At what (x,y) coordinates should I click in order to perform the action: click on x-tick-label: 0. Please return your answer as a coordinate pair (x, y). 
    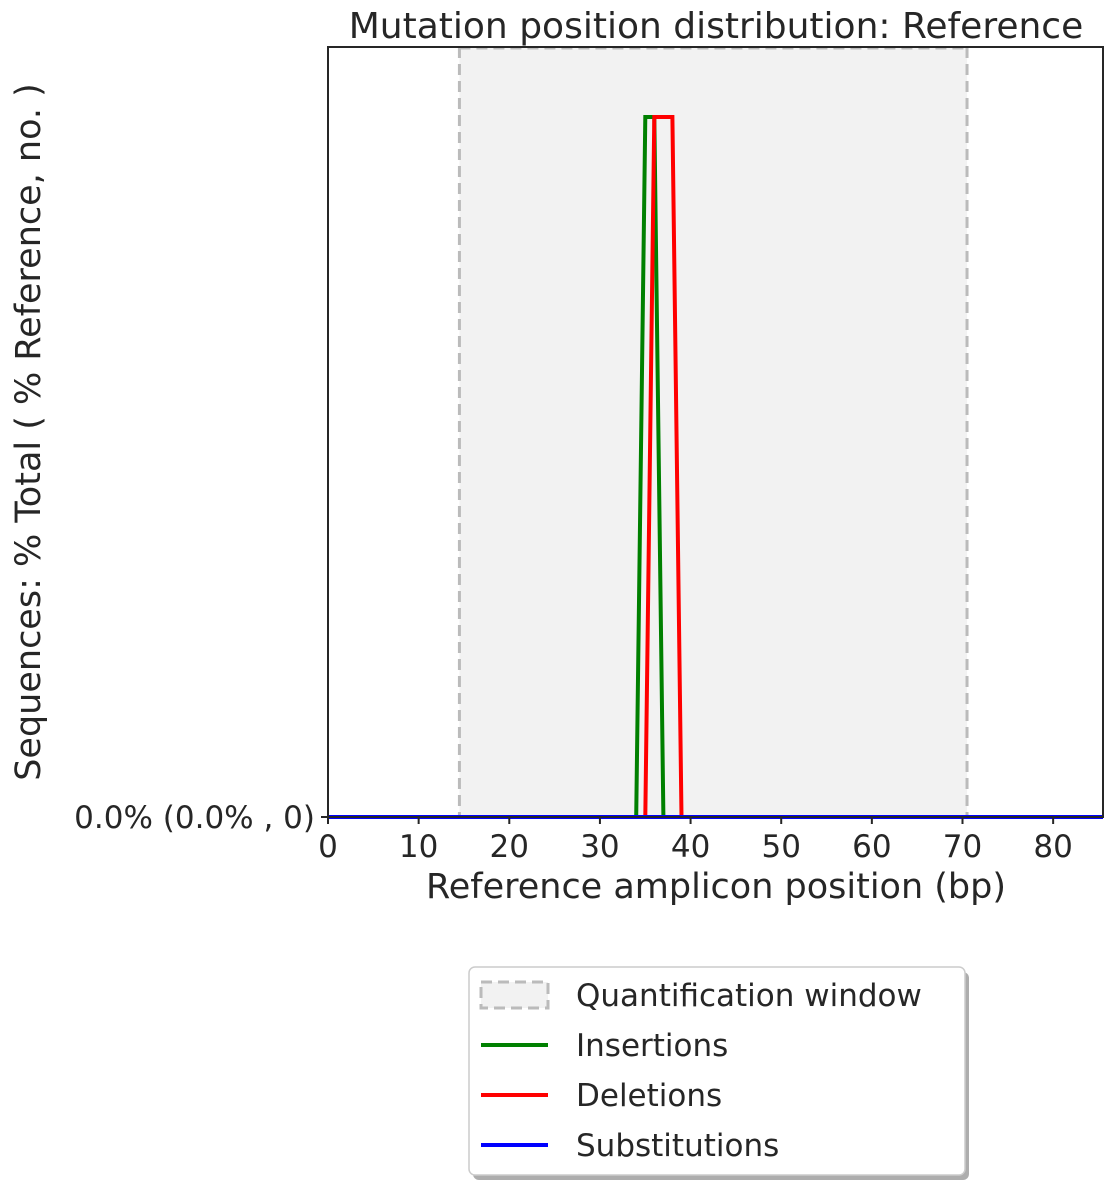
    Looking at the image, I should click on (328, 847).